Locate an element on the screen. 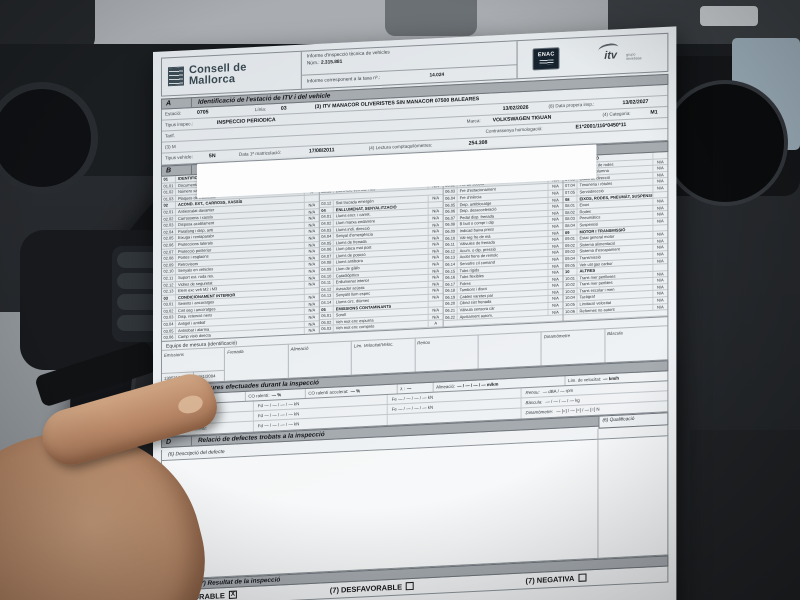  itv-group-label: grupo itevebasa is located at coordinates (633, 56).